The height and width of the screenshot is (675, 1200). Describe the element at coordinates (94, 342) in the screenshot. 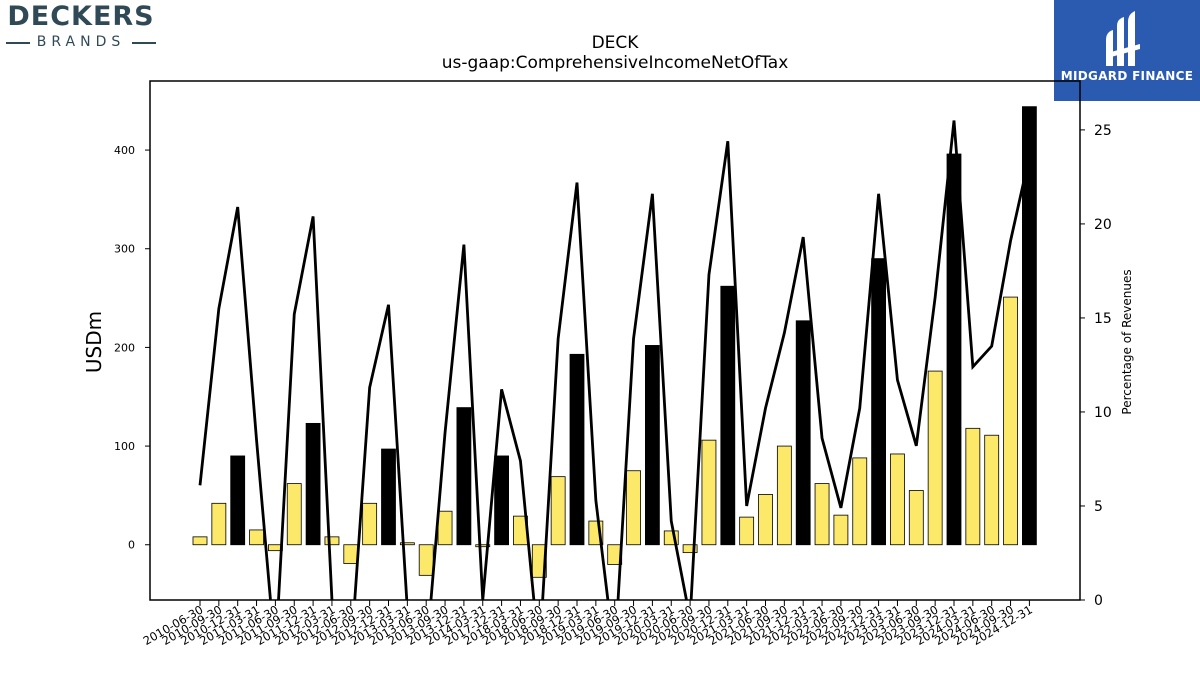

I see `y-axis-label: USDm` at that location.